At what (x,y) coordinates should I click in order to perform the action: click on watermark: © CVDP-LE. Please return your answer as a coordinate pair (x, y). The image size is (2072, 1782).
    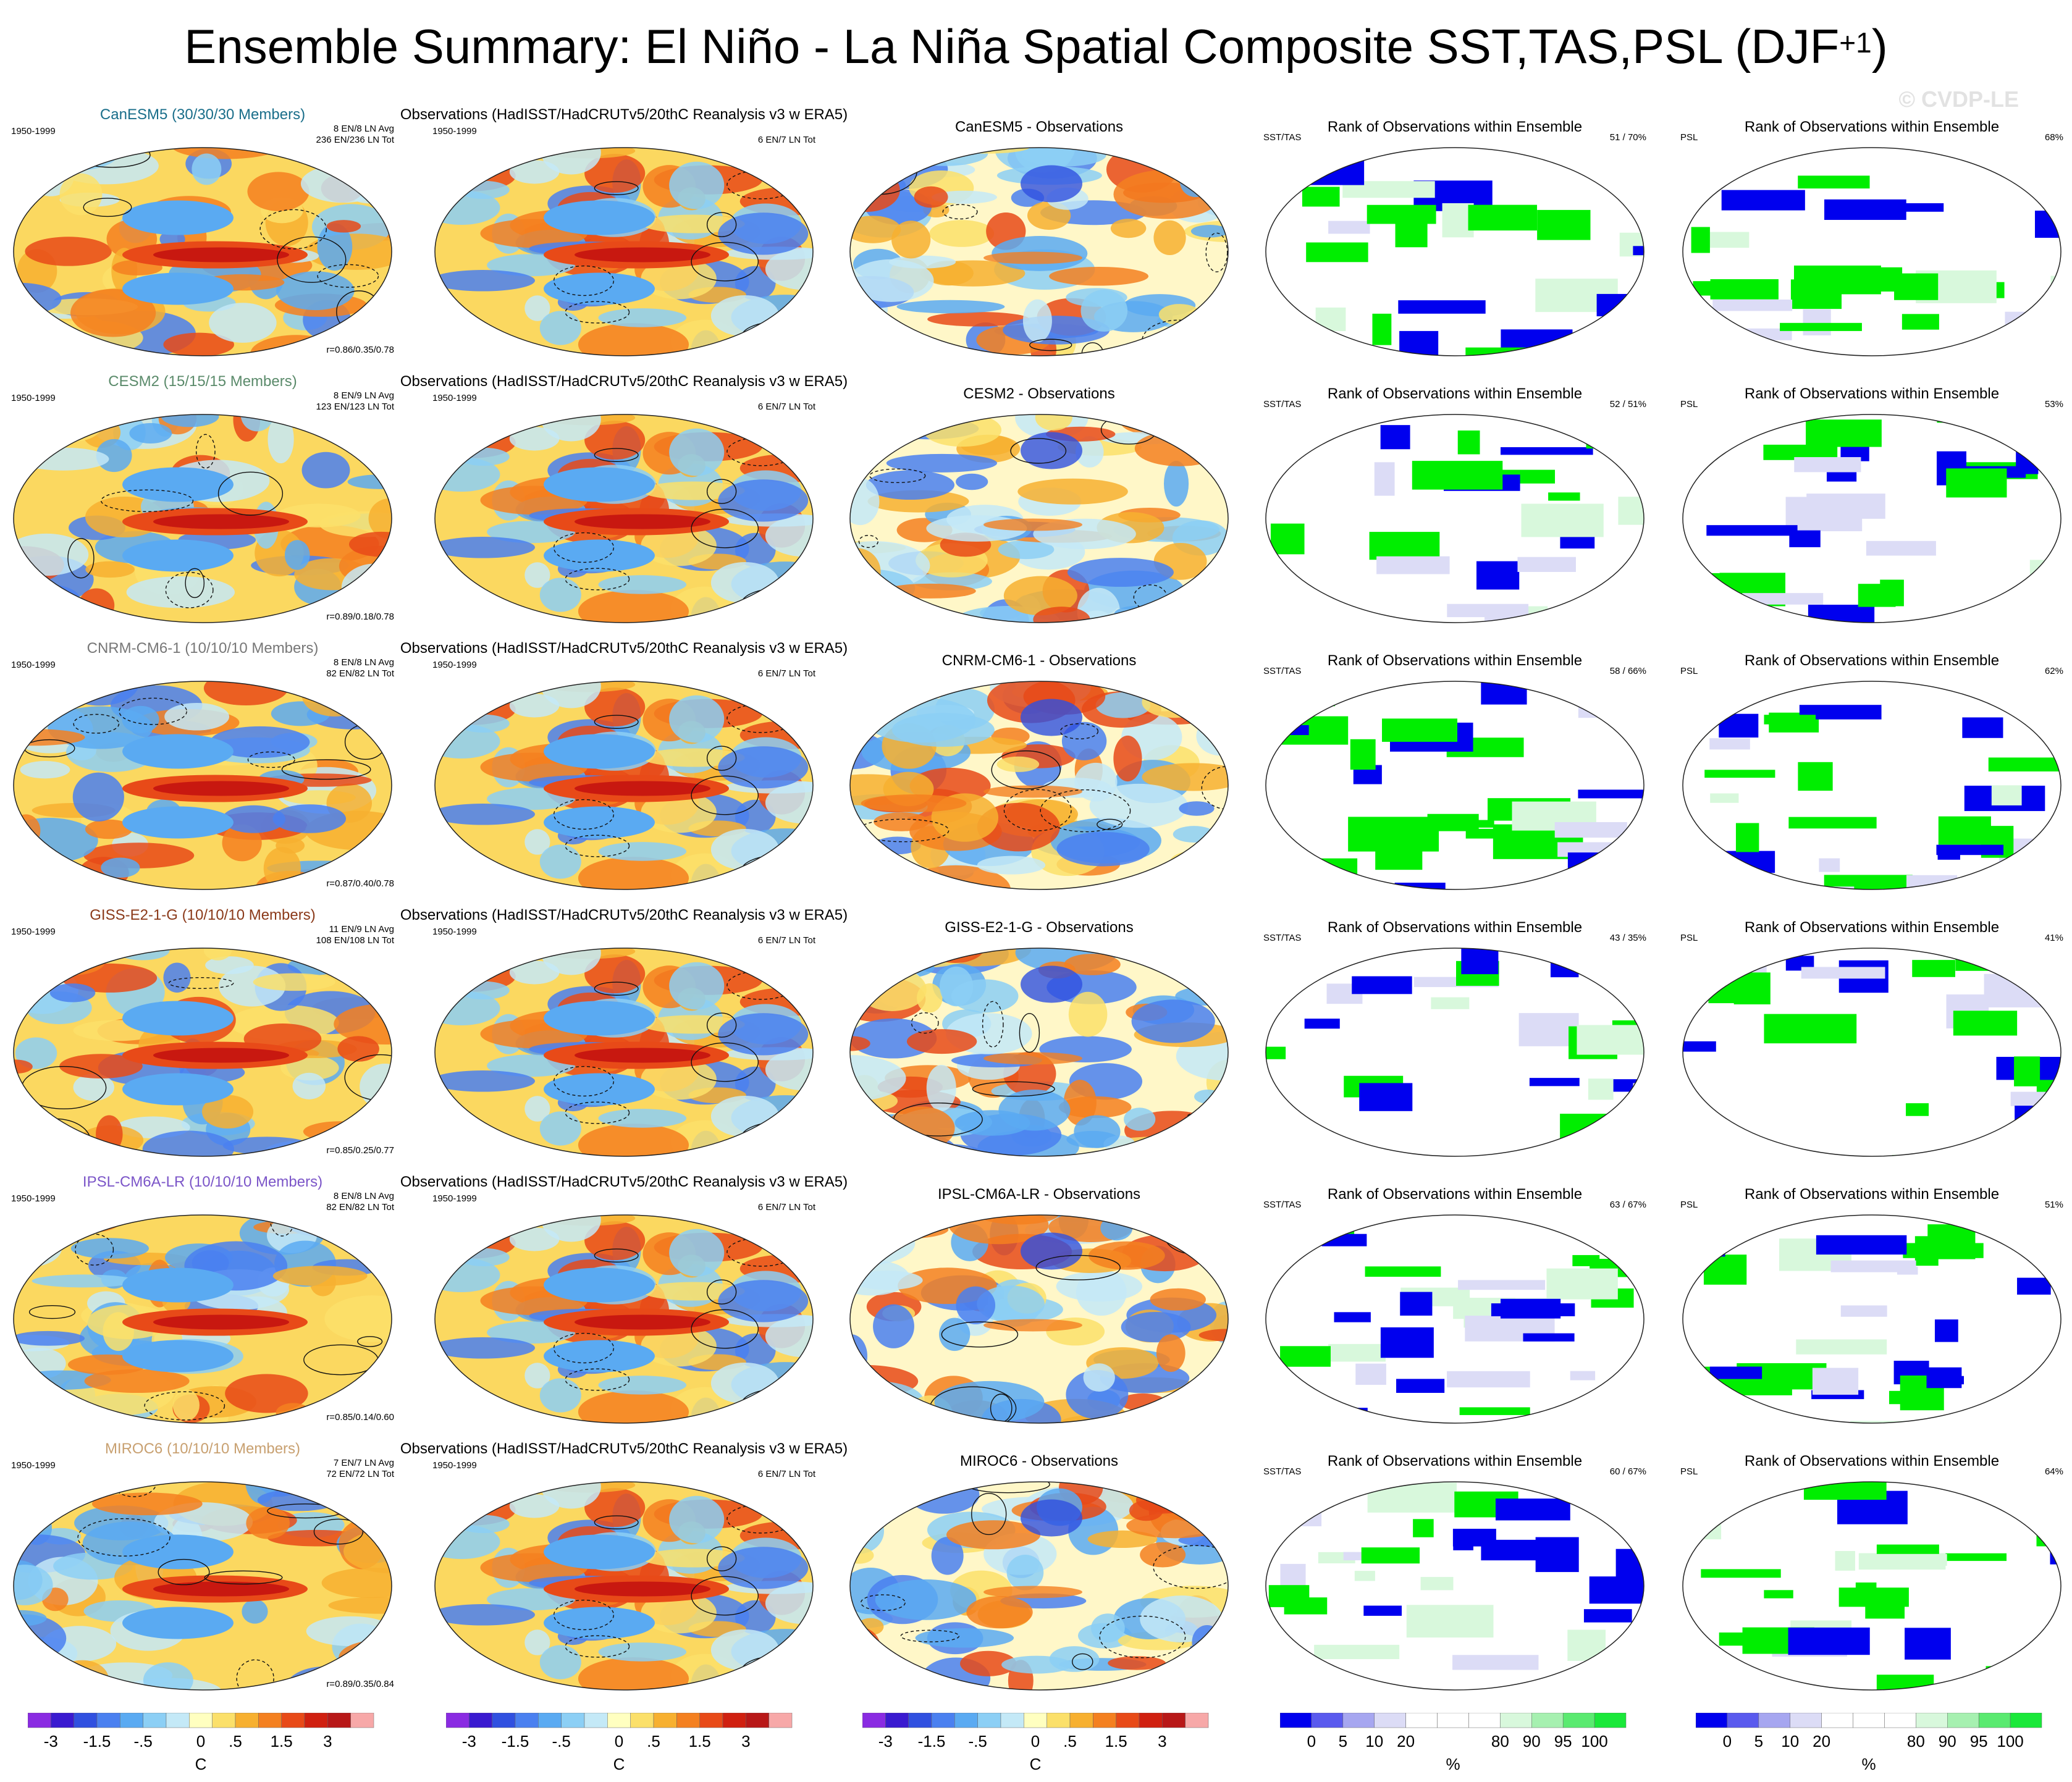
    Looking at the image, I should click on (1958, 99).